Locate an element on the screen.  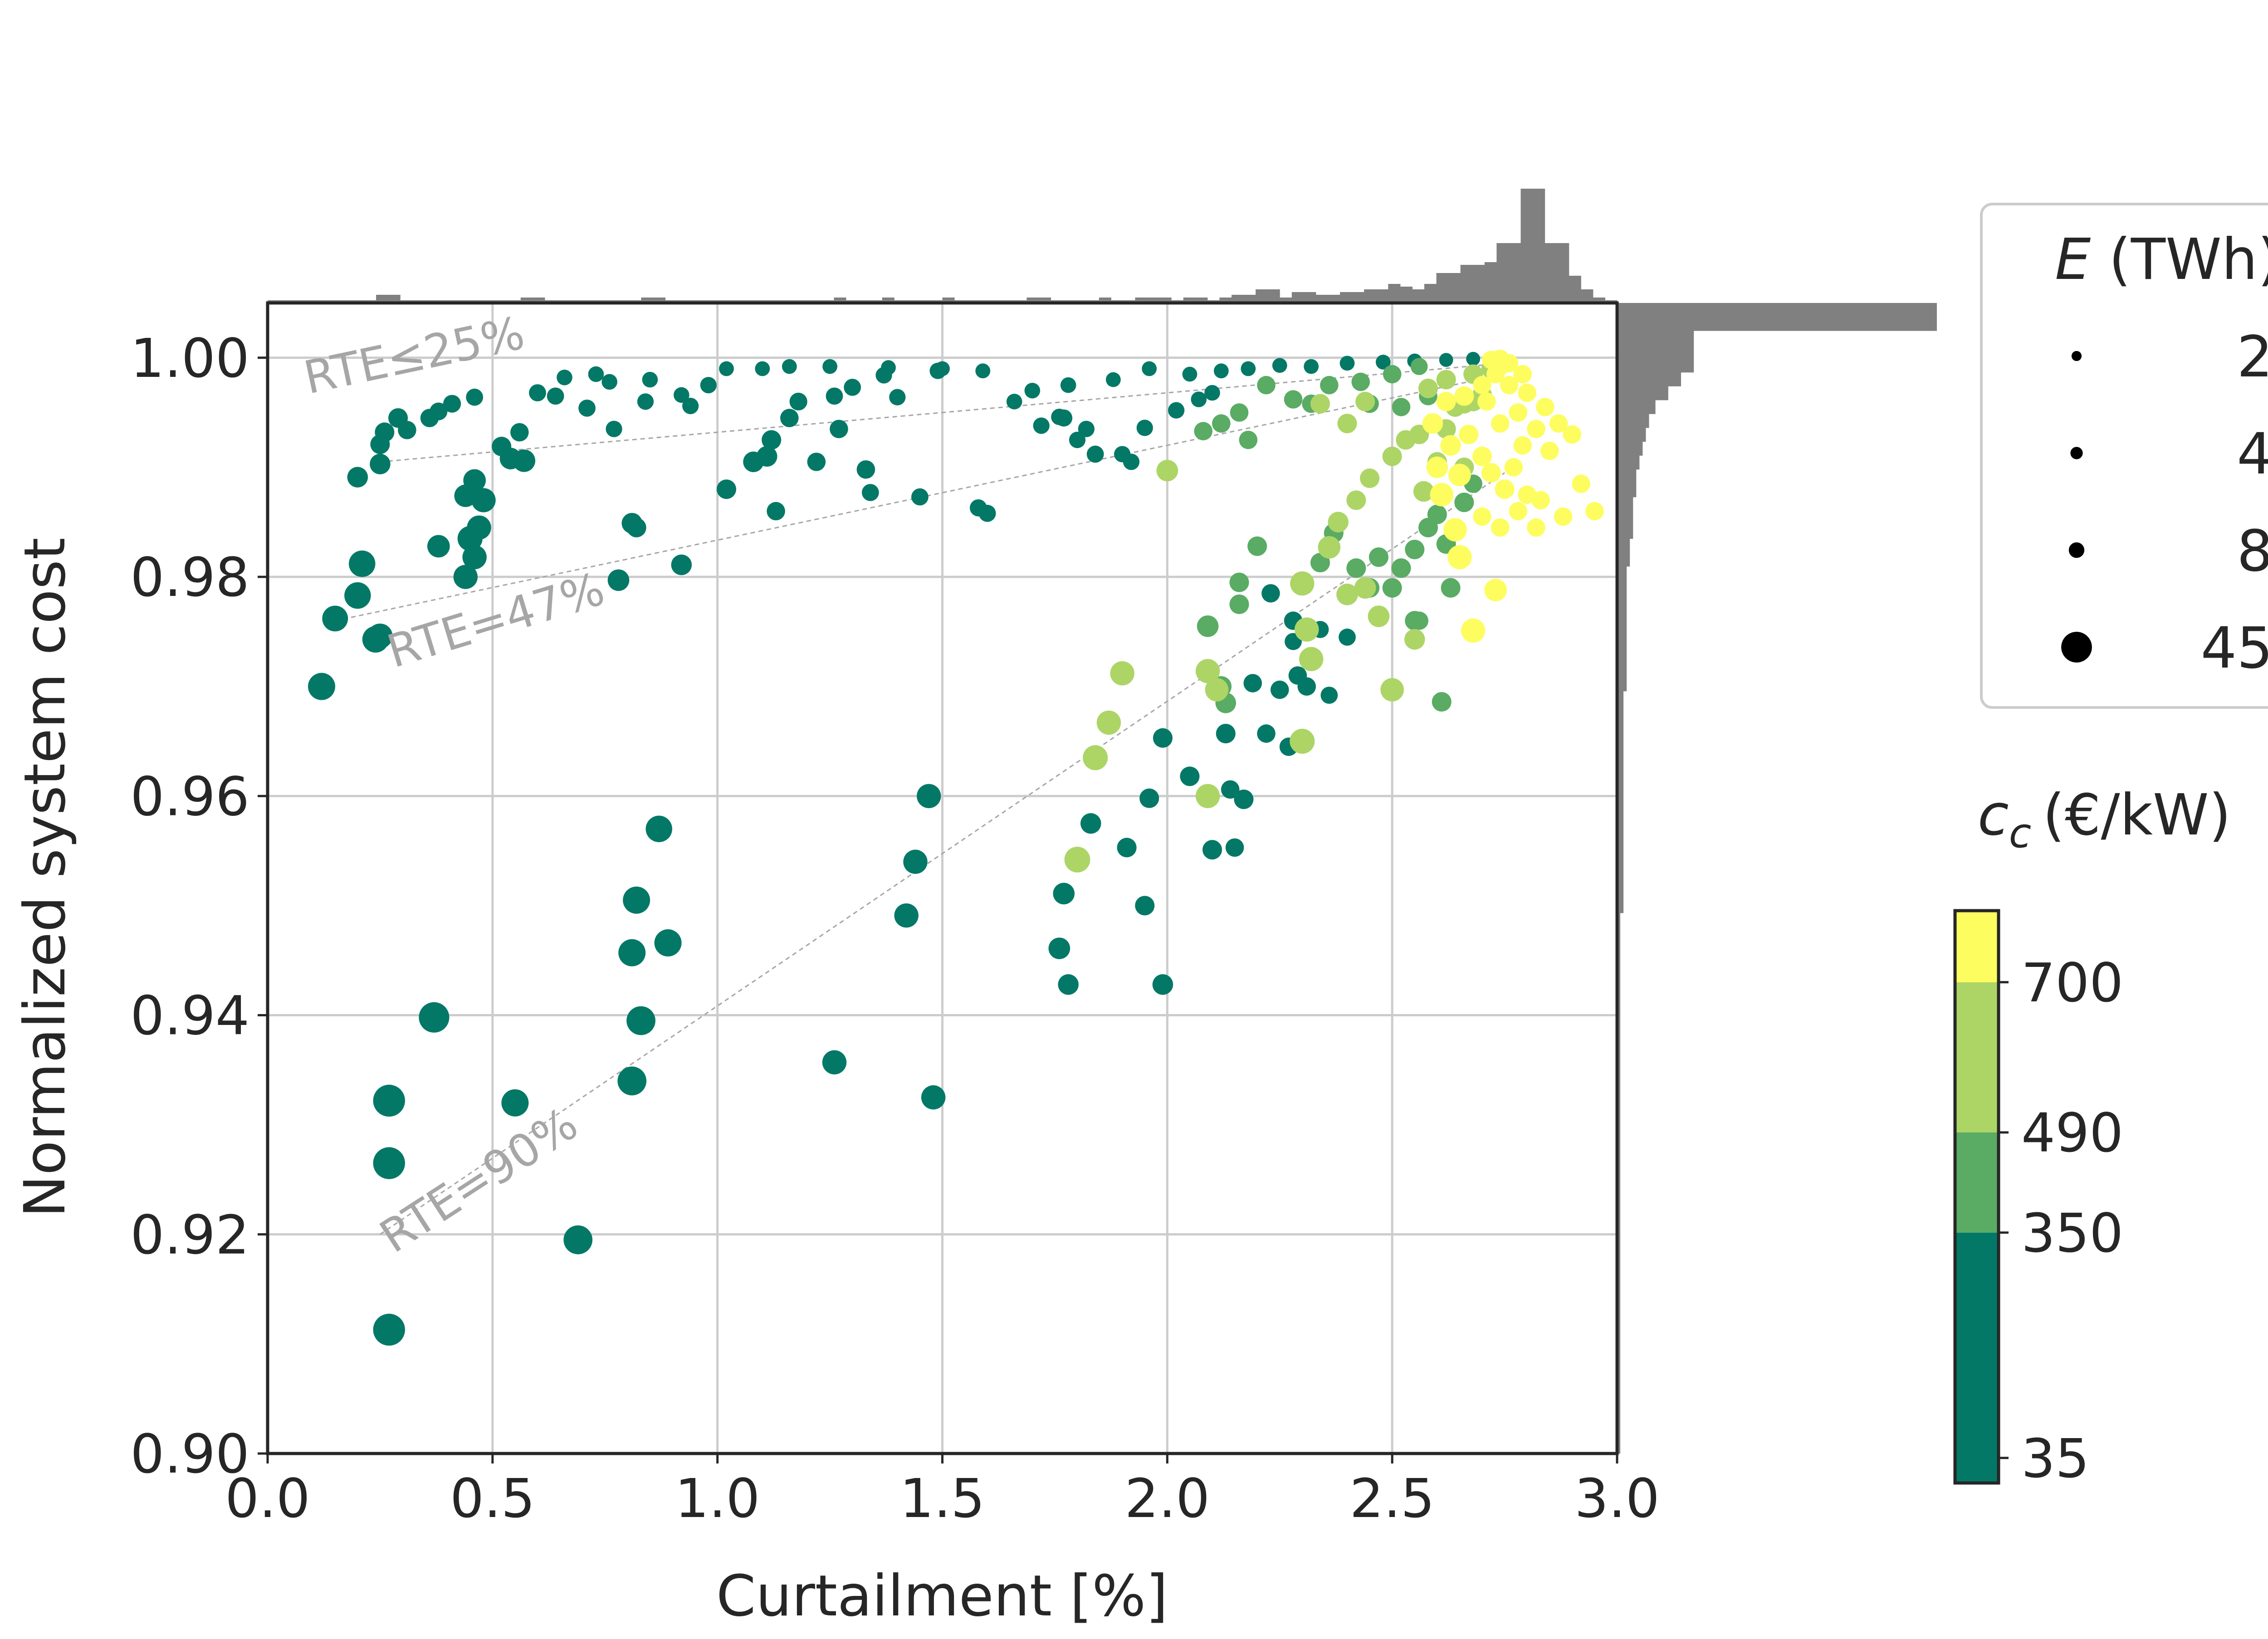
y-tick-label: 0.98 is located at coordinates (189, 577).